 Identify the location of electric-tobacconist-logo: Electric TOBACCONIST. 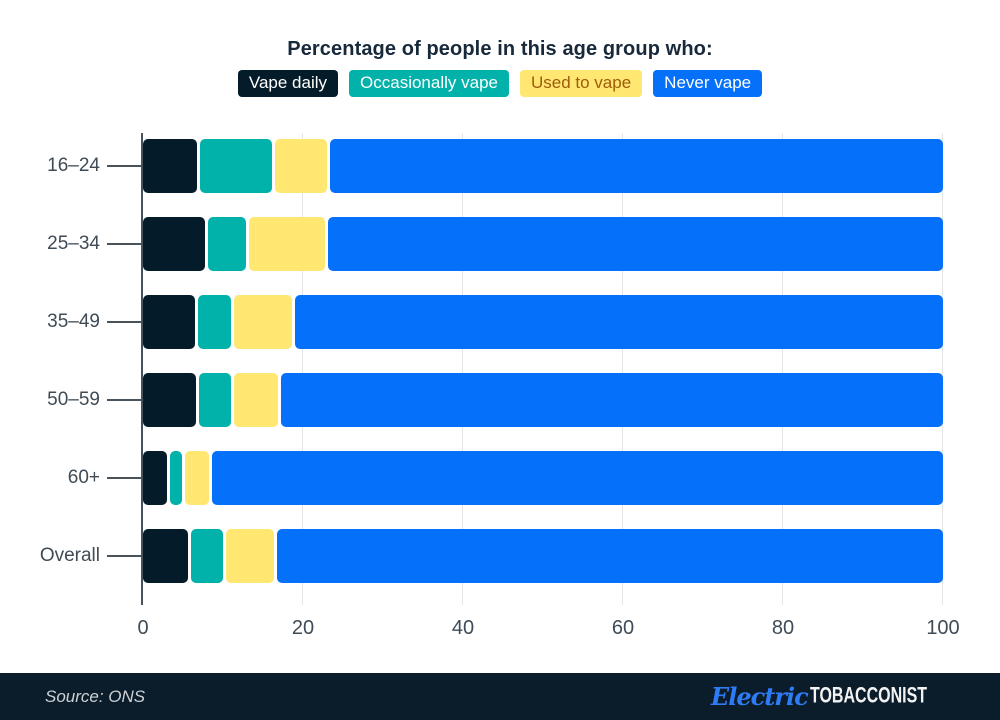
(833, 696).